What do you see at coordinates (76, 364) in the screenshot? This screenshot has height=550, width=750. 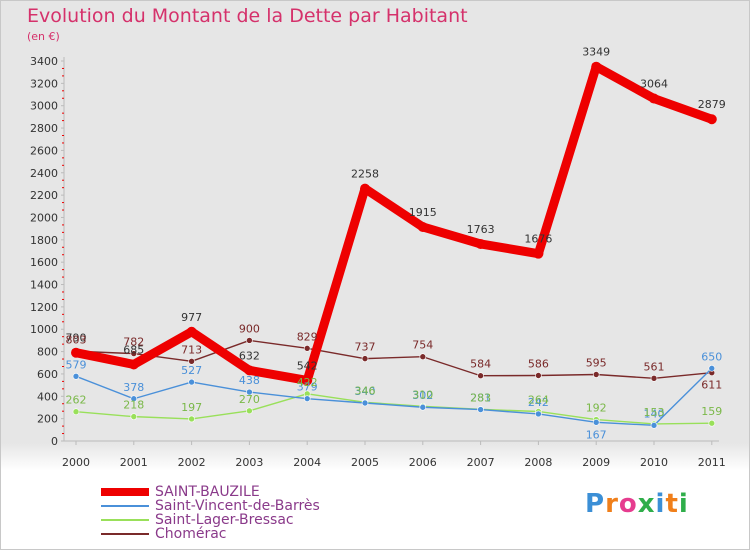 I see `data-label: 579` at bounding box center [76, 364].